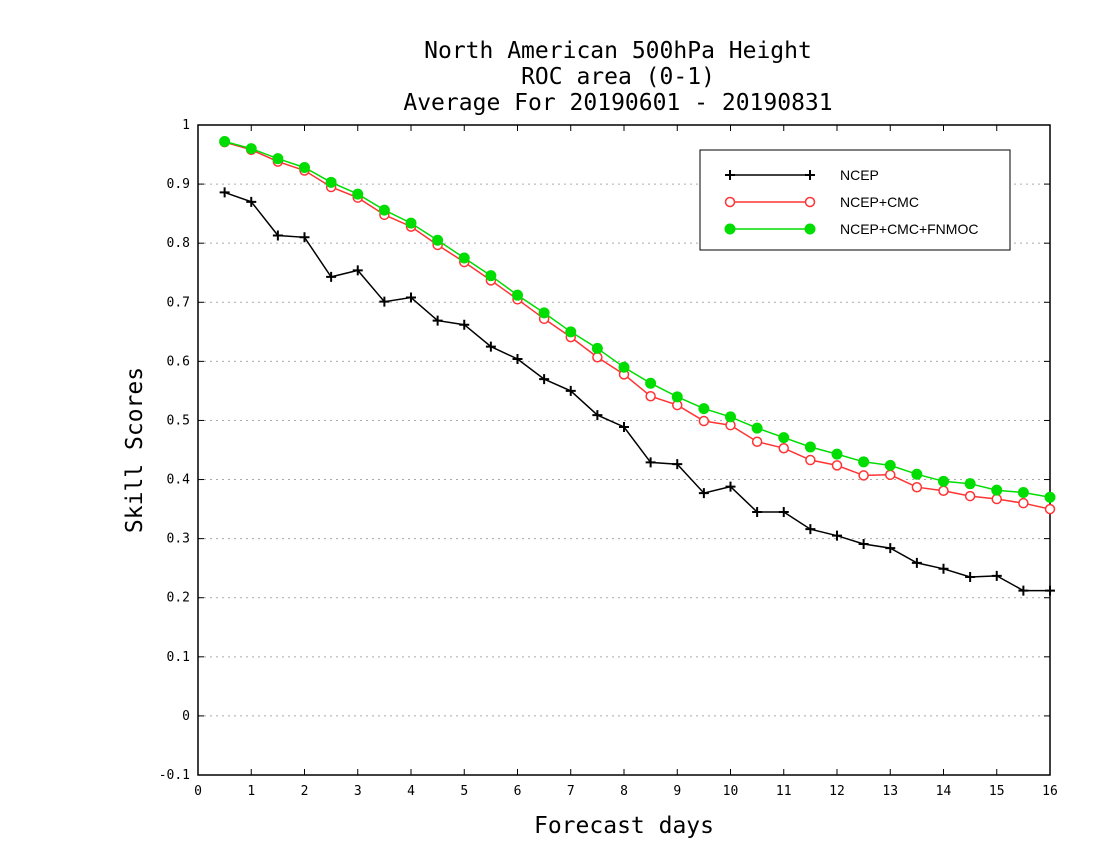 This screenshot has width=1100, height=850. What do you see at coordinates (178, 361) in the screenshot?
I see `y-tick-label: 0.6` at bounding box center [178, 361].